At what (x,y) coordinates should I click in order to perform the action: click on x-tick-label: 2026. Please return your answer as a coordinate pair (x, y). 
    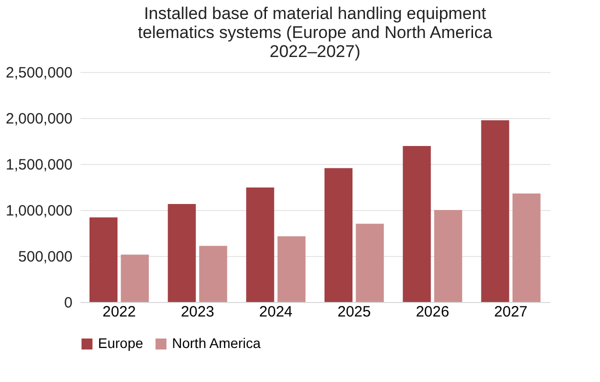
    Looking at the image, I should click on (433, 312).